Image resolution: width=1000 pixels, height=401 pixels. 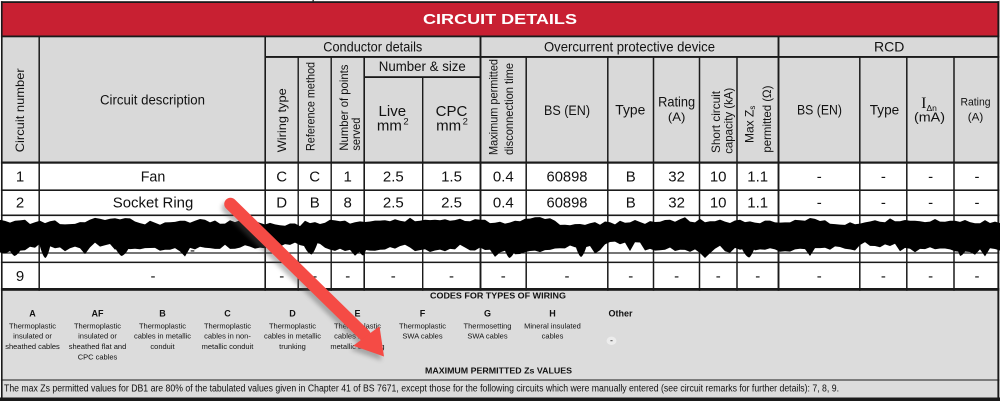 I want to click on svg-text: 2, so click(x=20, y=202).